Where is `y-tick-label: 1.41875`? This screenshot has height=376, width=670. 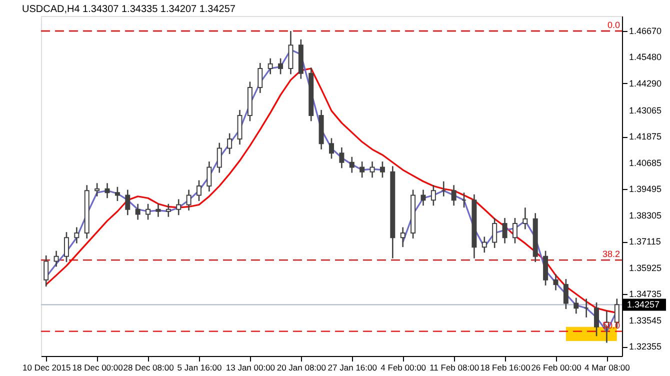 y-tick-label: 1.41875 is located at coordinates (645, 137).